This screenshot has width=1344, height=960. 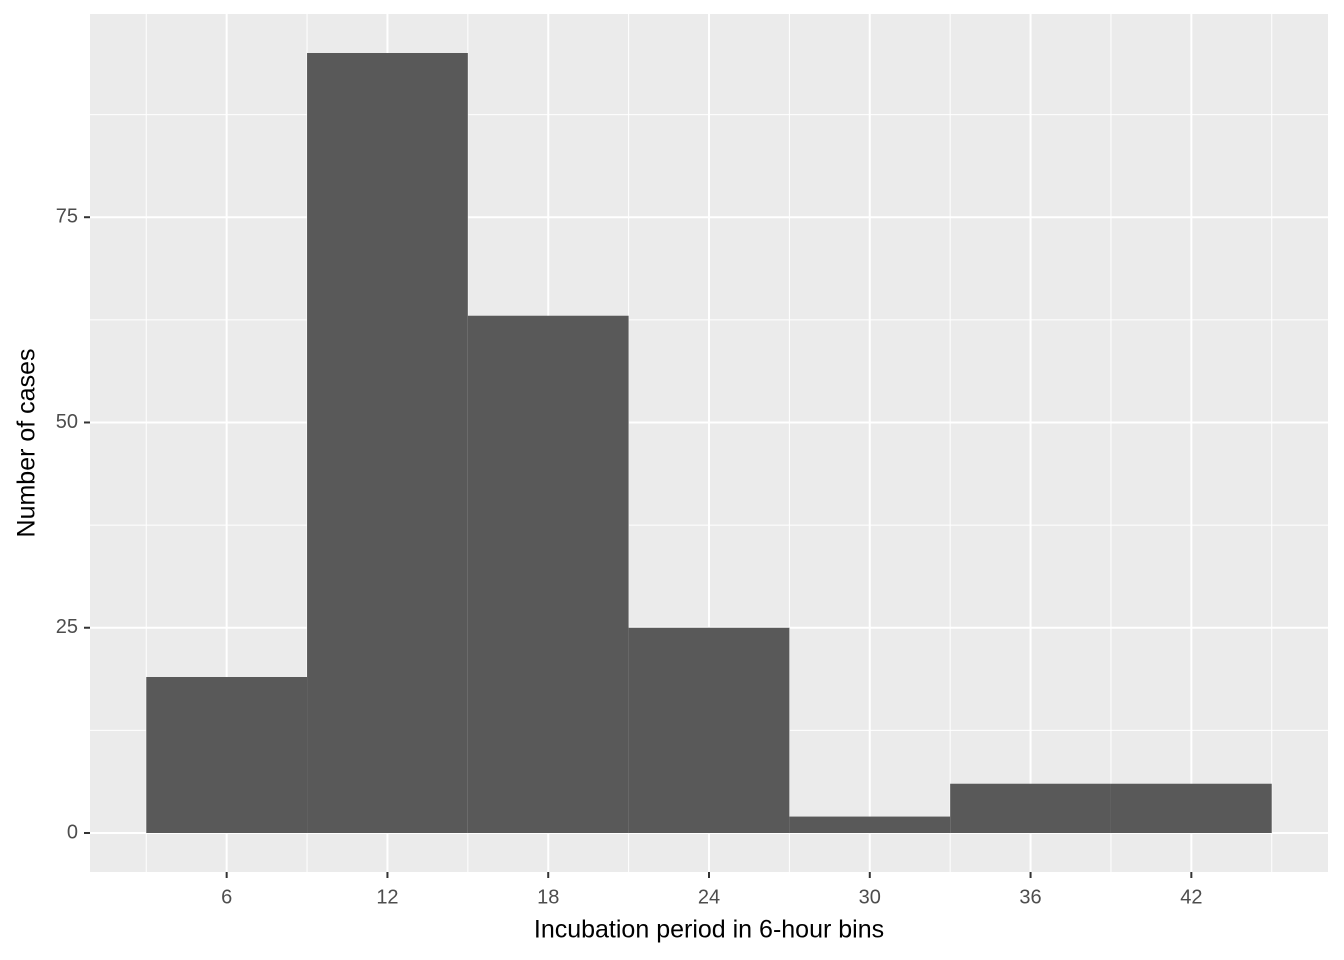 What do you see at coordinates (67, 216) in the screenshot?
I see `y-tick-label: 75` at bounding box center [67, 216].